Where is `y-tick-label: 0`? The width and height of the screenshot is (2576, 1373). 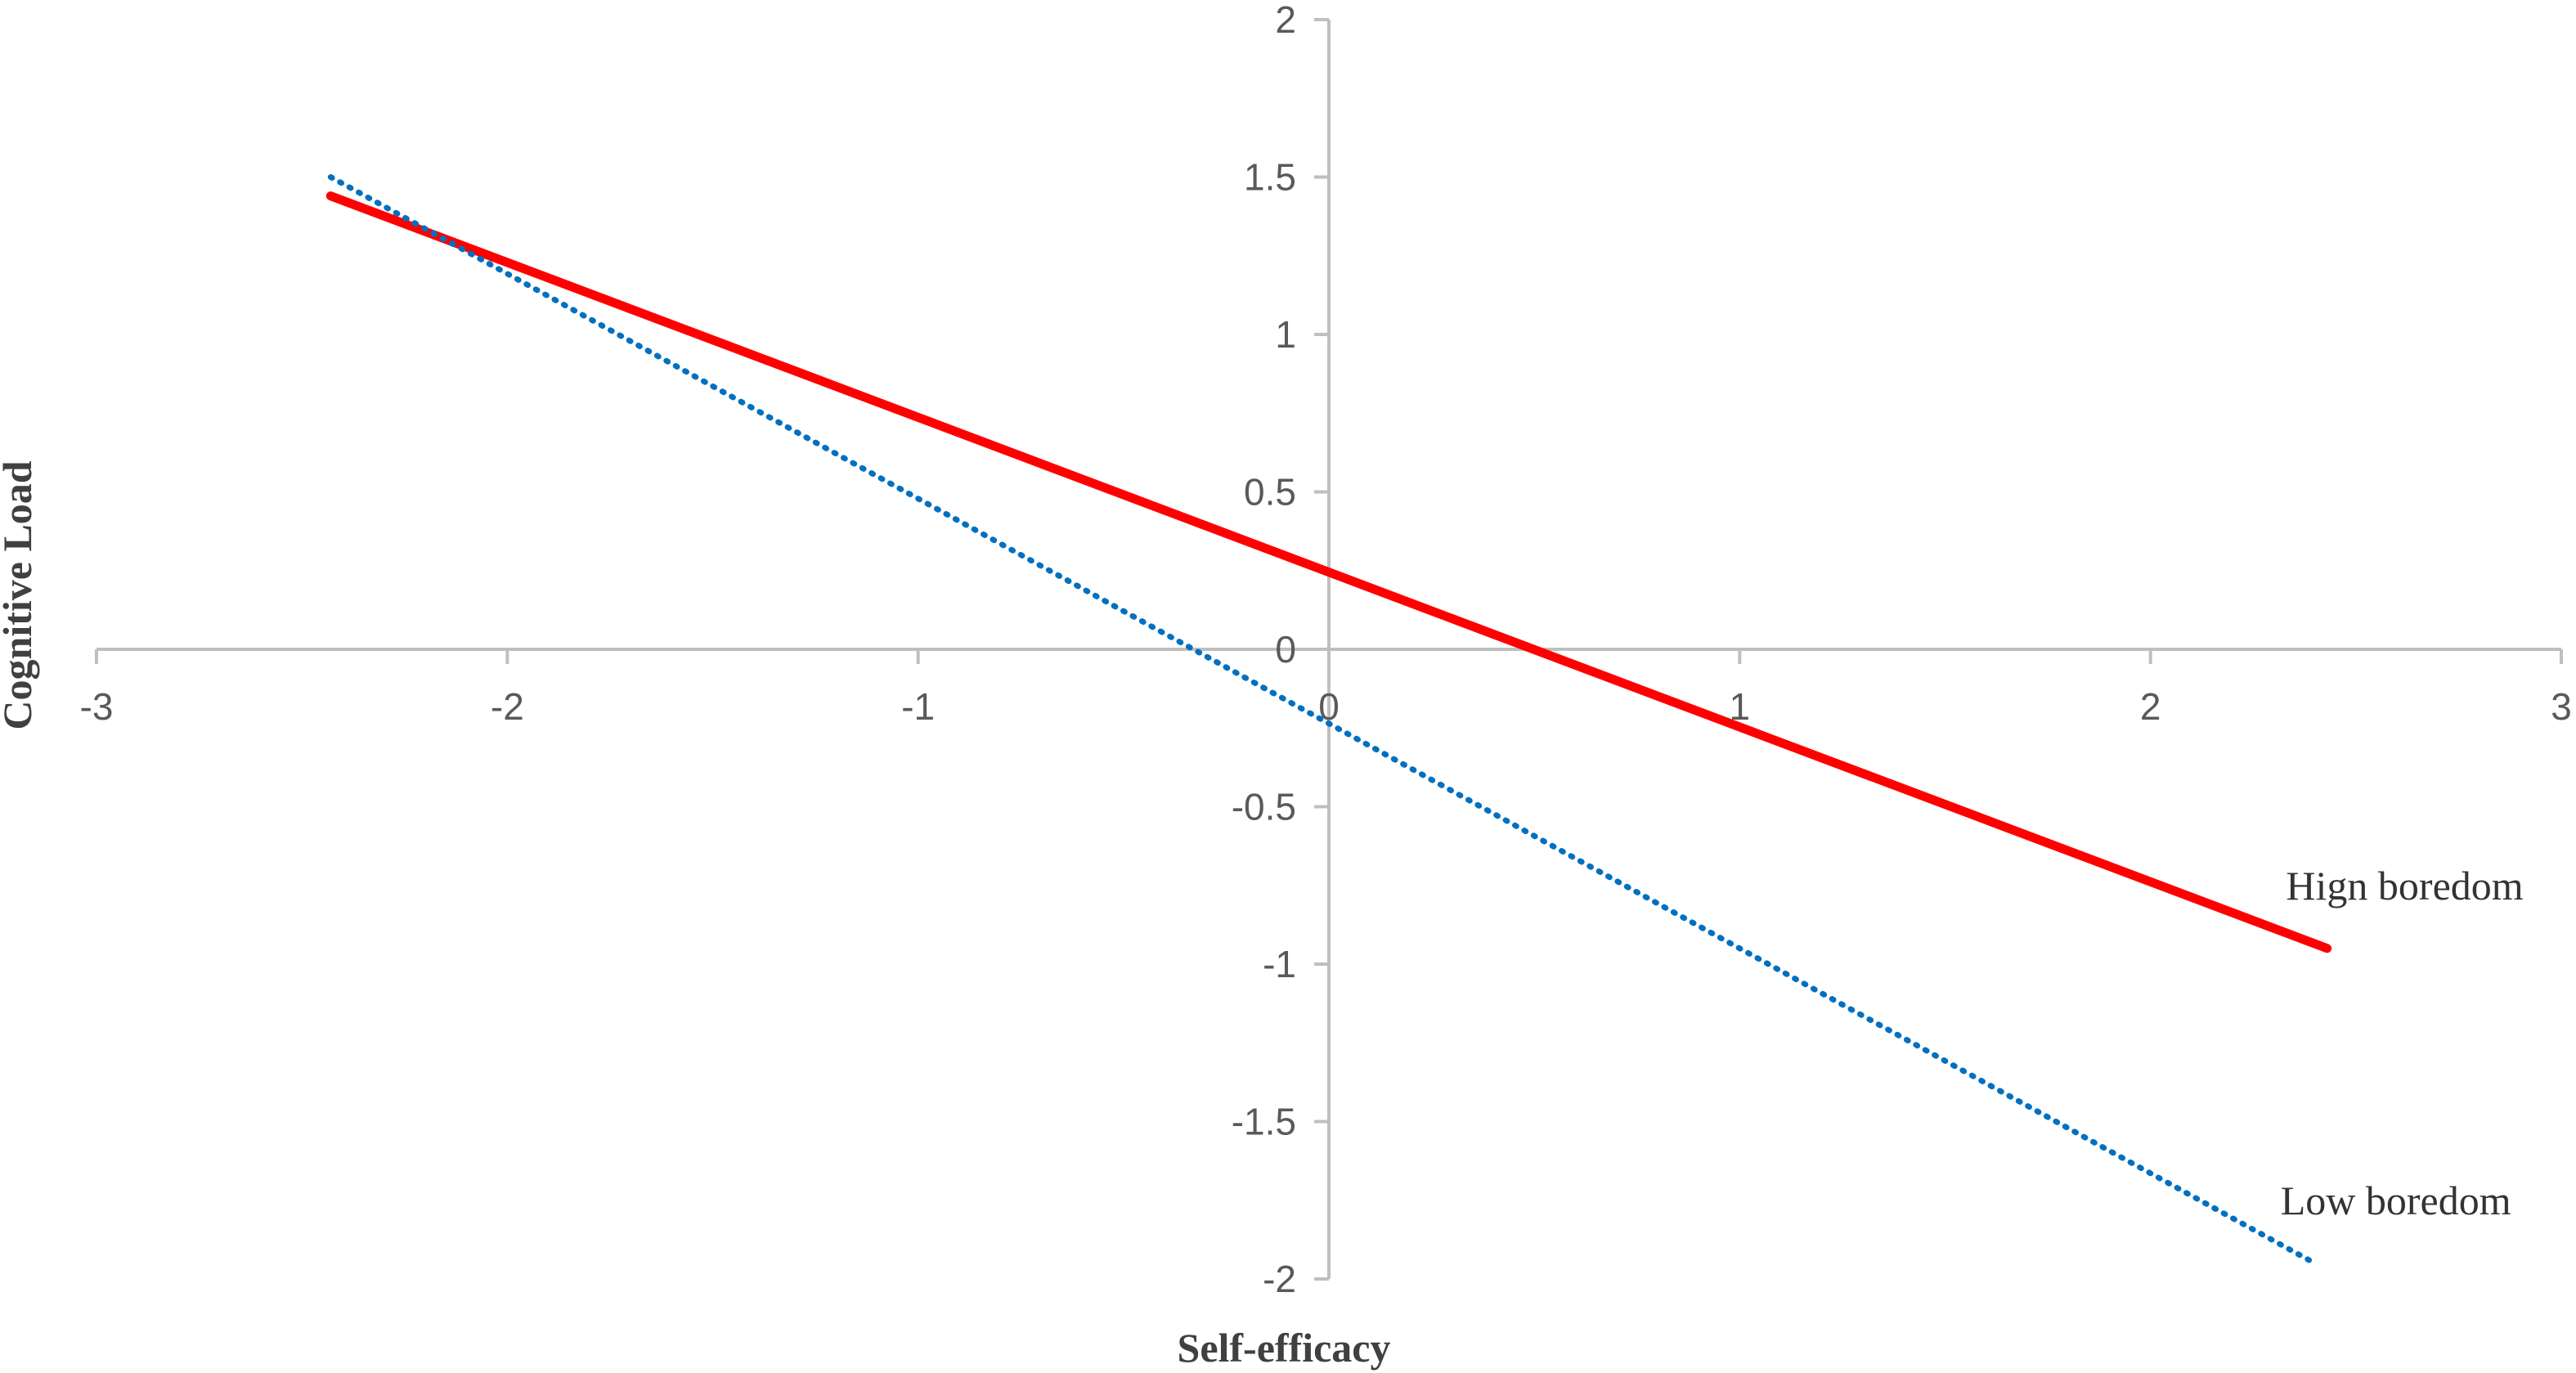 y-tick-label: 0 is located at coordinates (1286, 649).